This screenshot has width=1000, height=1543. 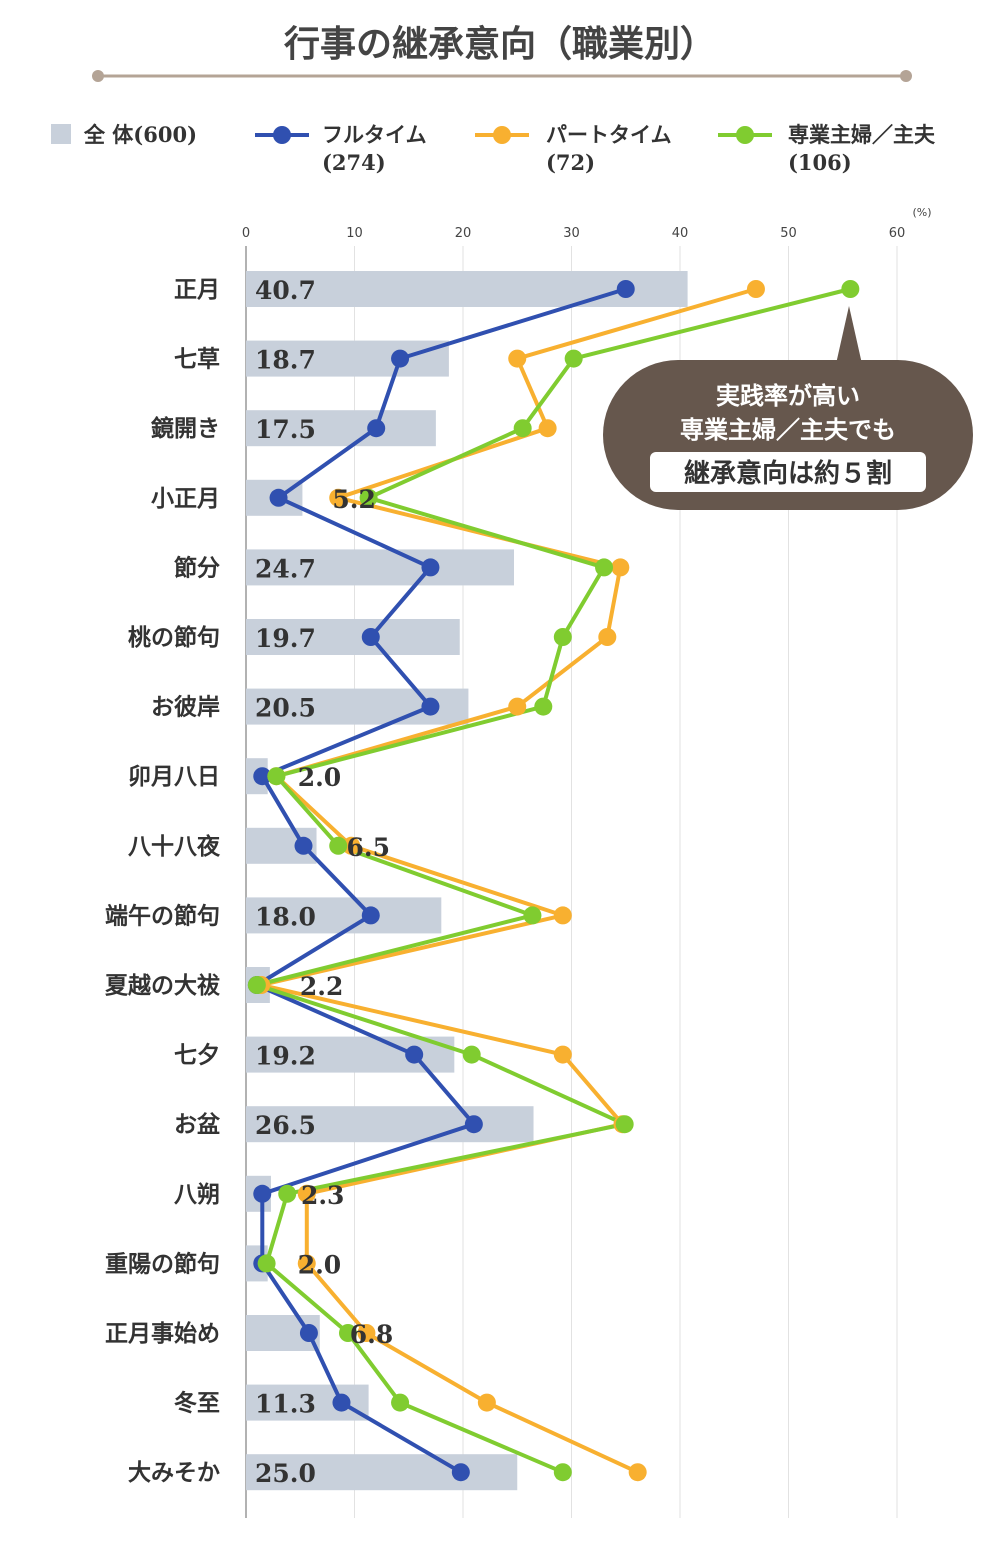 I want to click on callout-line-1: 実践率が高い, so click(x=788, y=395).